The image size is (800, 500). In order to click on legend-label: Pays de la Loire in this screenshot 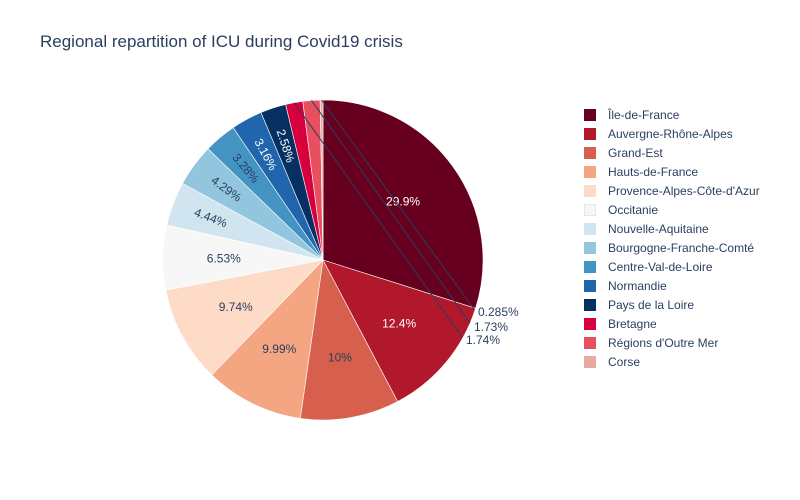, I will do `click(651, 304)`.